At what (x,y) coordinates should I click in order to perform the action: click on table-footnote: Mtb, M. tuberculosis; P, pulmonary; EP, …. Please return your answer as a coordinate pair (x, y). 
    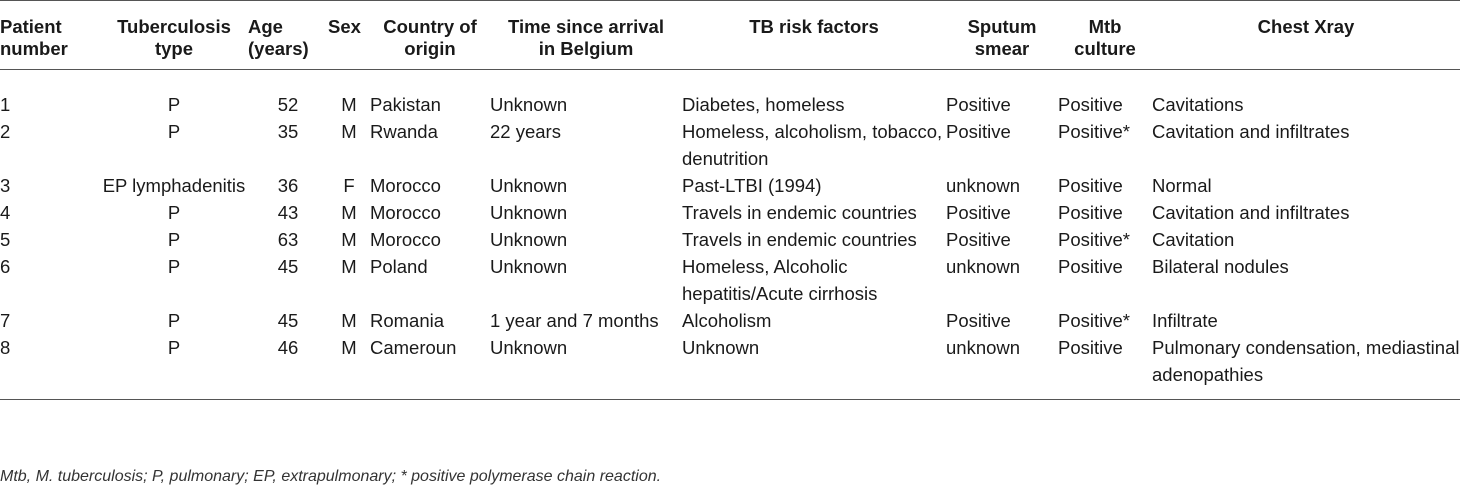
    Looking at the image, I should click on (331, 476).